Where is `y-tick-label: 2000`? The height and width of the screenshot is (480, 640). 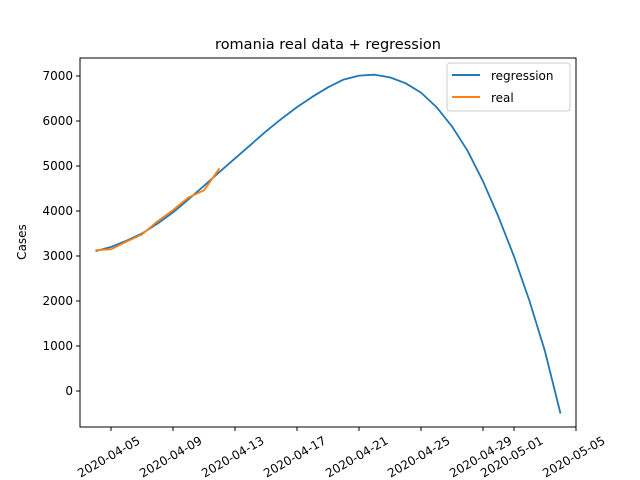
y-tick-label: 2000 is located at coordinates (57, 301).